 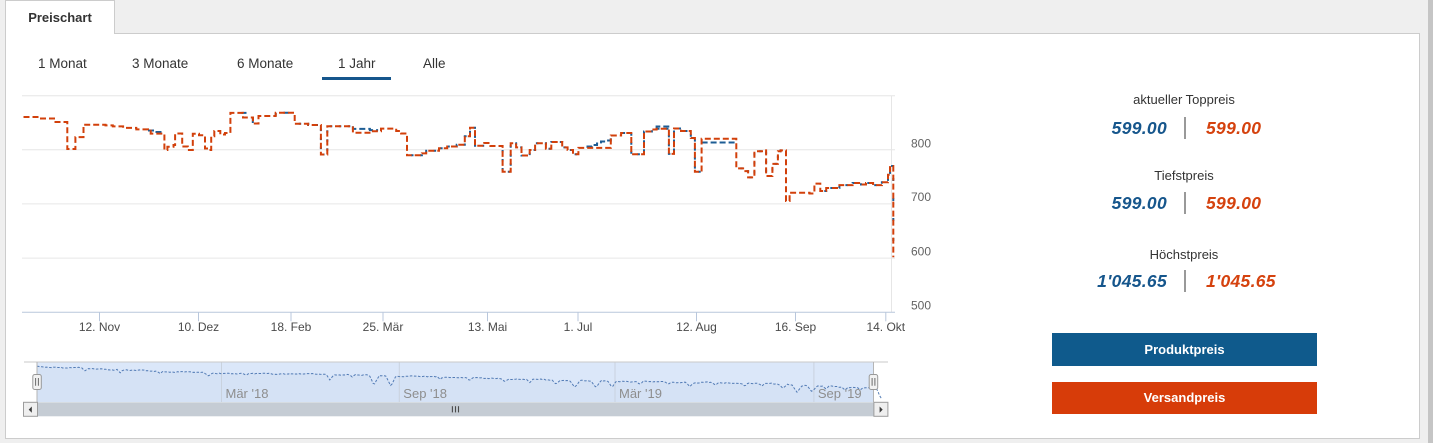 What do you see at coordinates (291, 327) in the screenshot?
I see `svg-text: 18. Feb` at bounding box center [291, 327].